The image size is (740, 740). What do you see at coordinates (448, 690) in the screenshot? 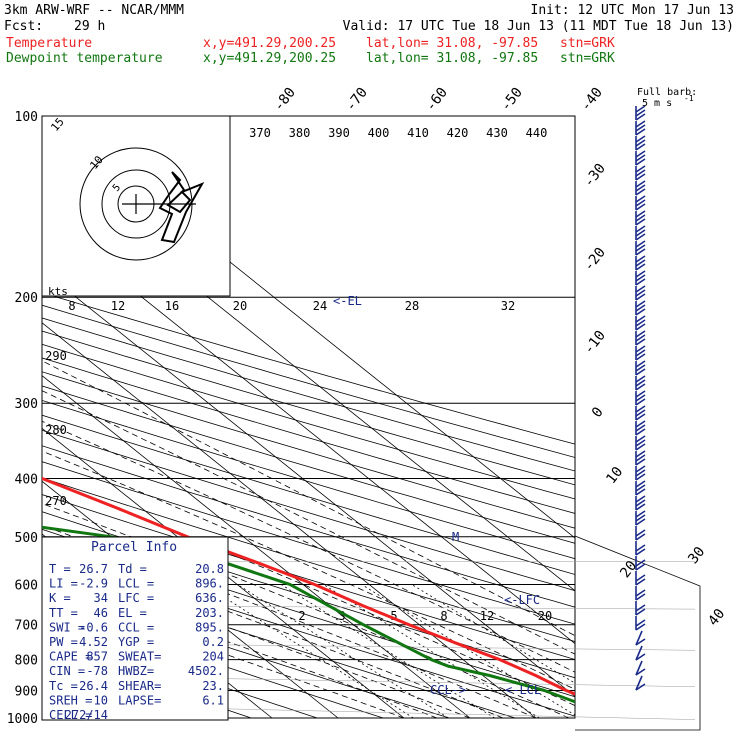
I see `level-marker-label: CCL->` at bounding box center [448, 690].